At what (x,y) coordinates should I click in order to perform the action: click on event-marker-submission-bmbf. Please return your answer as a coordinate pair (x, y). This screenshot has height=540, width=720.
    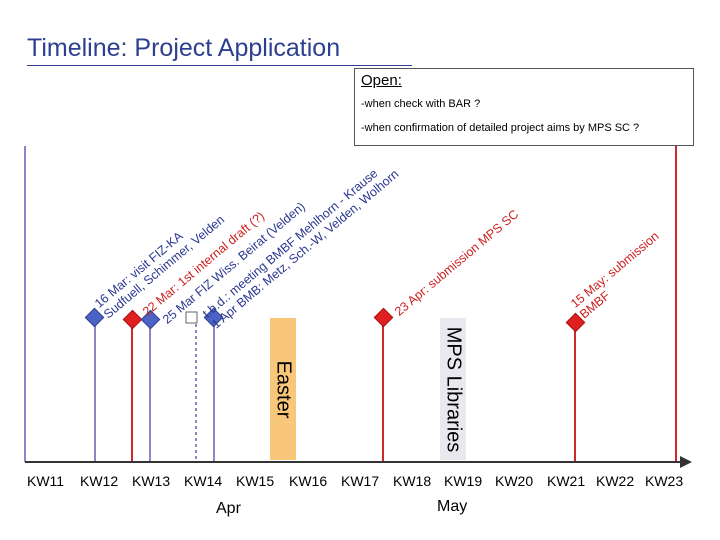
    Looking at the image, I should click on (575, 322).